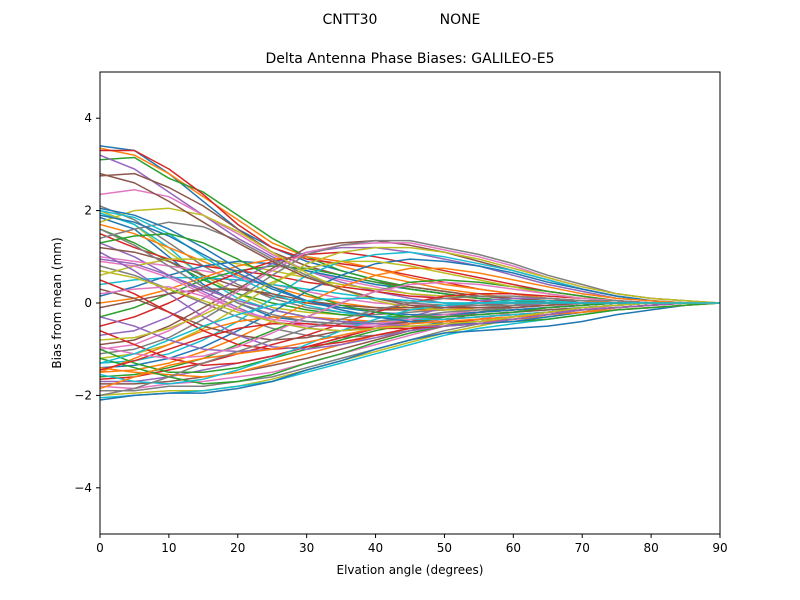 The width and height of the screenshot is (800, 600). Describe the element at coordinates (57, 302) in the screenshot. I see `y-axis-label: Bias from mean (mm)` at that location.